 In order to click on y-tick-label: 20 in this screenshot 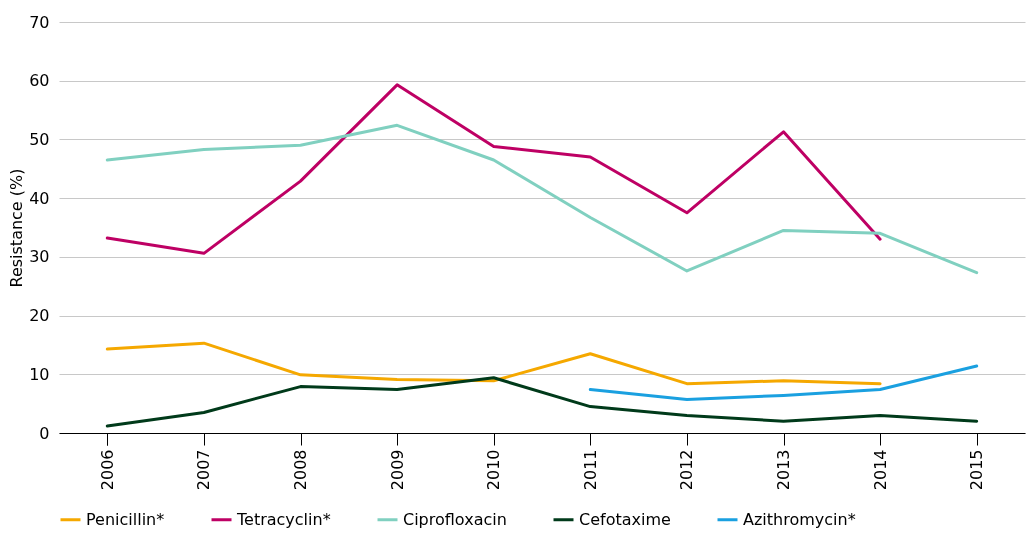, I will do `click(39, 316)`.